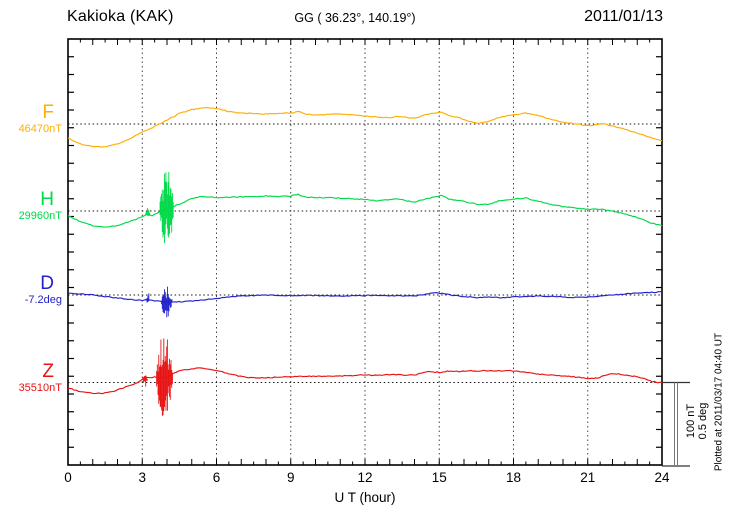 The image size is (730, 520). Describe the element at coordinates (513, 477) in the screenshot. I see `x-tick-label-18: 18` at that location.